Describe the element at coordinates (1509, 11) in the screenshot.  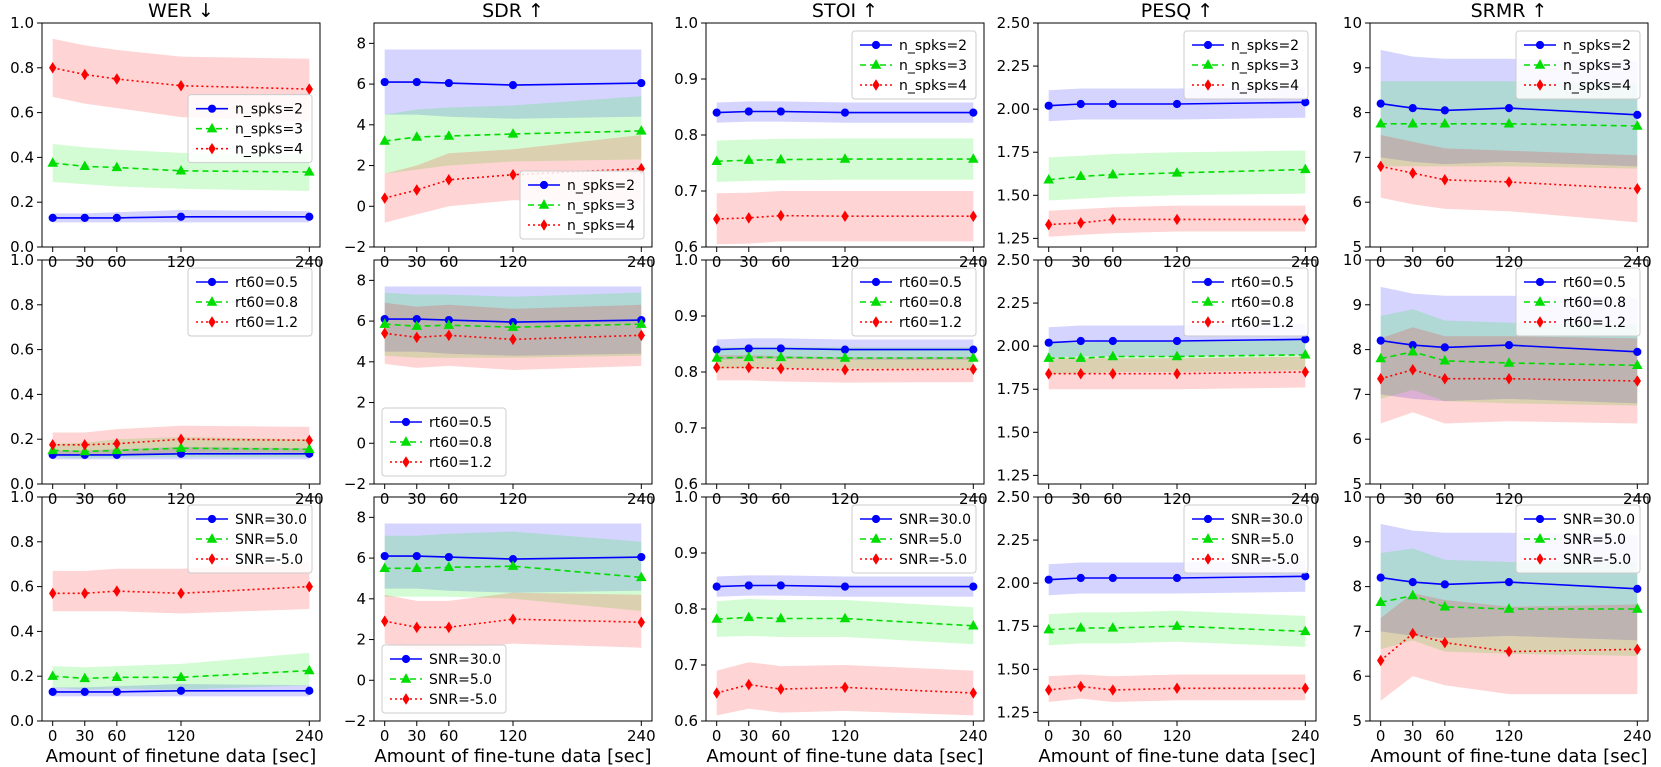
I see `chart-title: SRMR ↑` at that location.